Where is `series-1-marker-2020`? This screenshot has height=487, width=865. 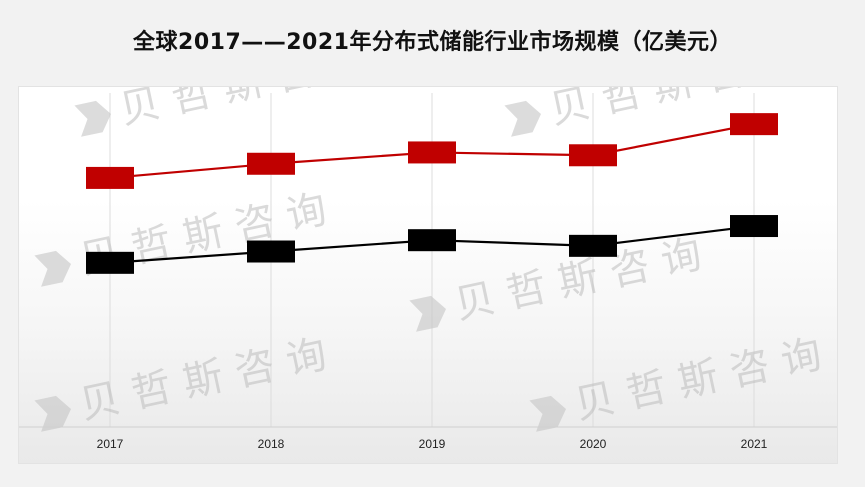 series-1-marker-2020 is located at coordinates (593, 155).